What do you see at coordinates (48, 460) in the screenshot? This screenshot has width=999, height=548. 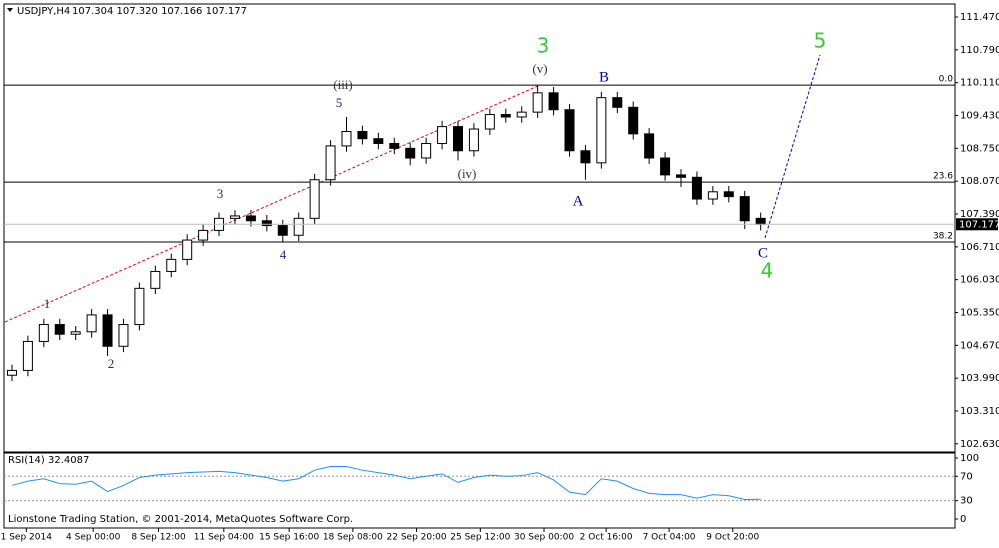 I see `rsi-title: RSI(14) 32.4087` at bounding box center [48, 460].